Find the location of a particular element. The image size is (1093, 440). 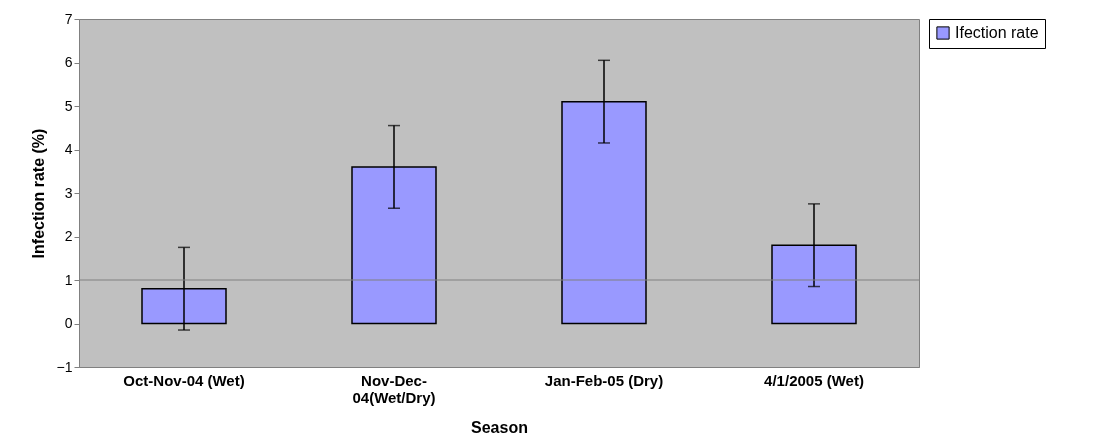

y-tick-label: 6 is located at coordinates (68, 62).